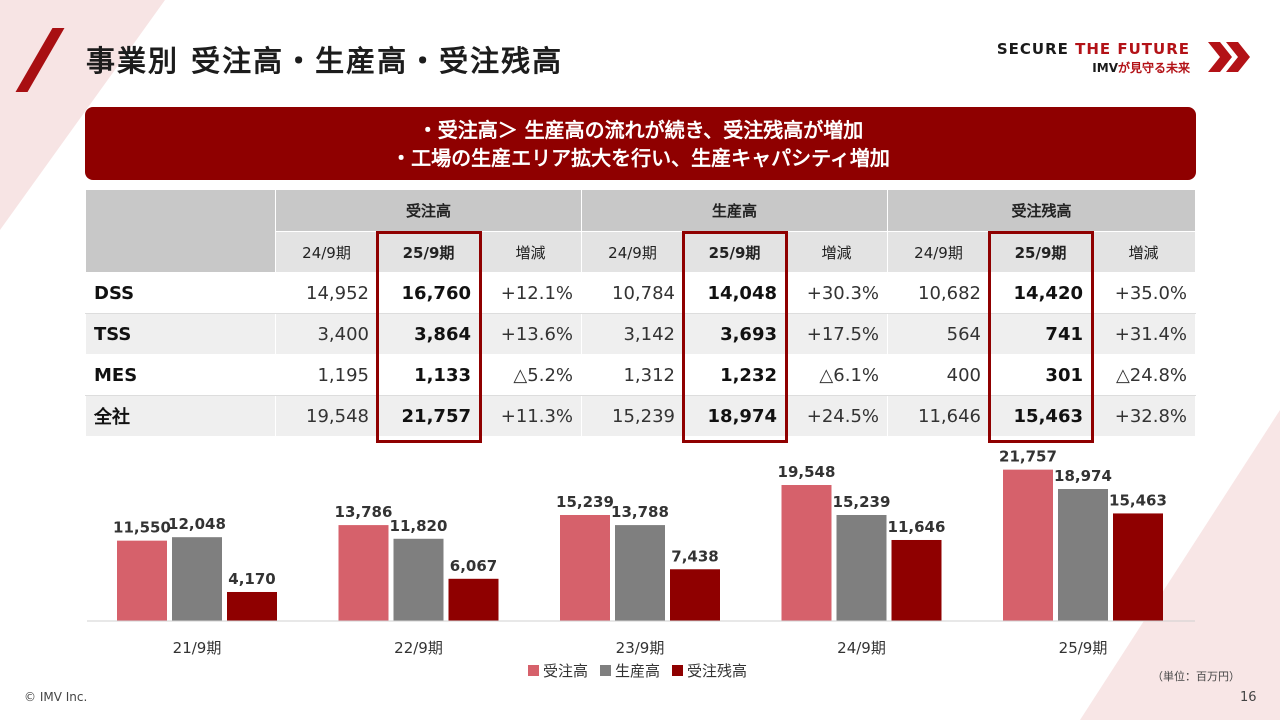  What do you see at coordinates (428, 293) in the screenshot?
I see `table-cell: 16,760` at bounding box center [428, 293].